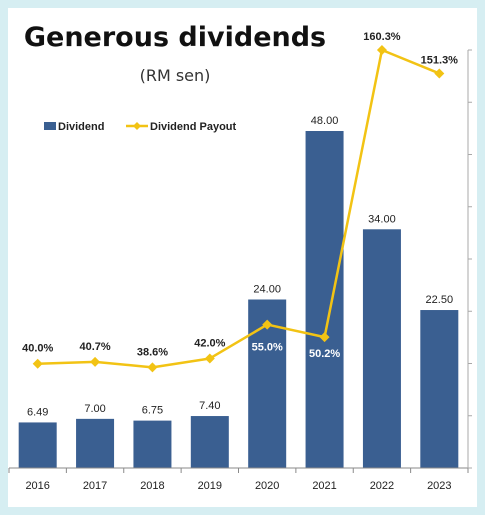 The image size is (485, 515). I want to click on bar-2019, so click(209, 442).